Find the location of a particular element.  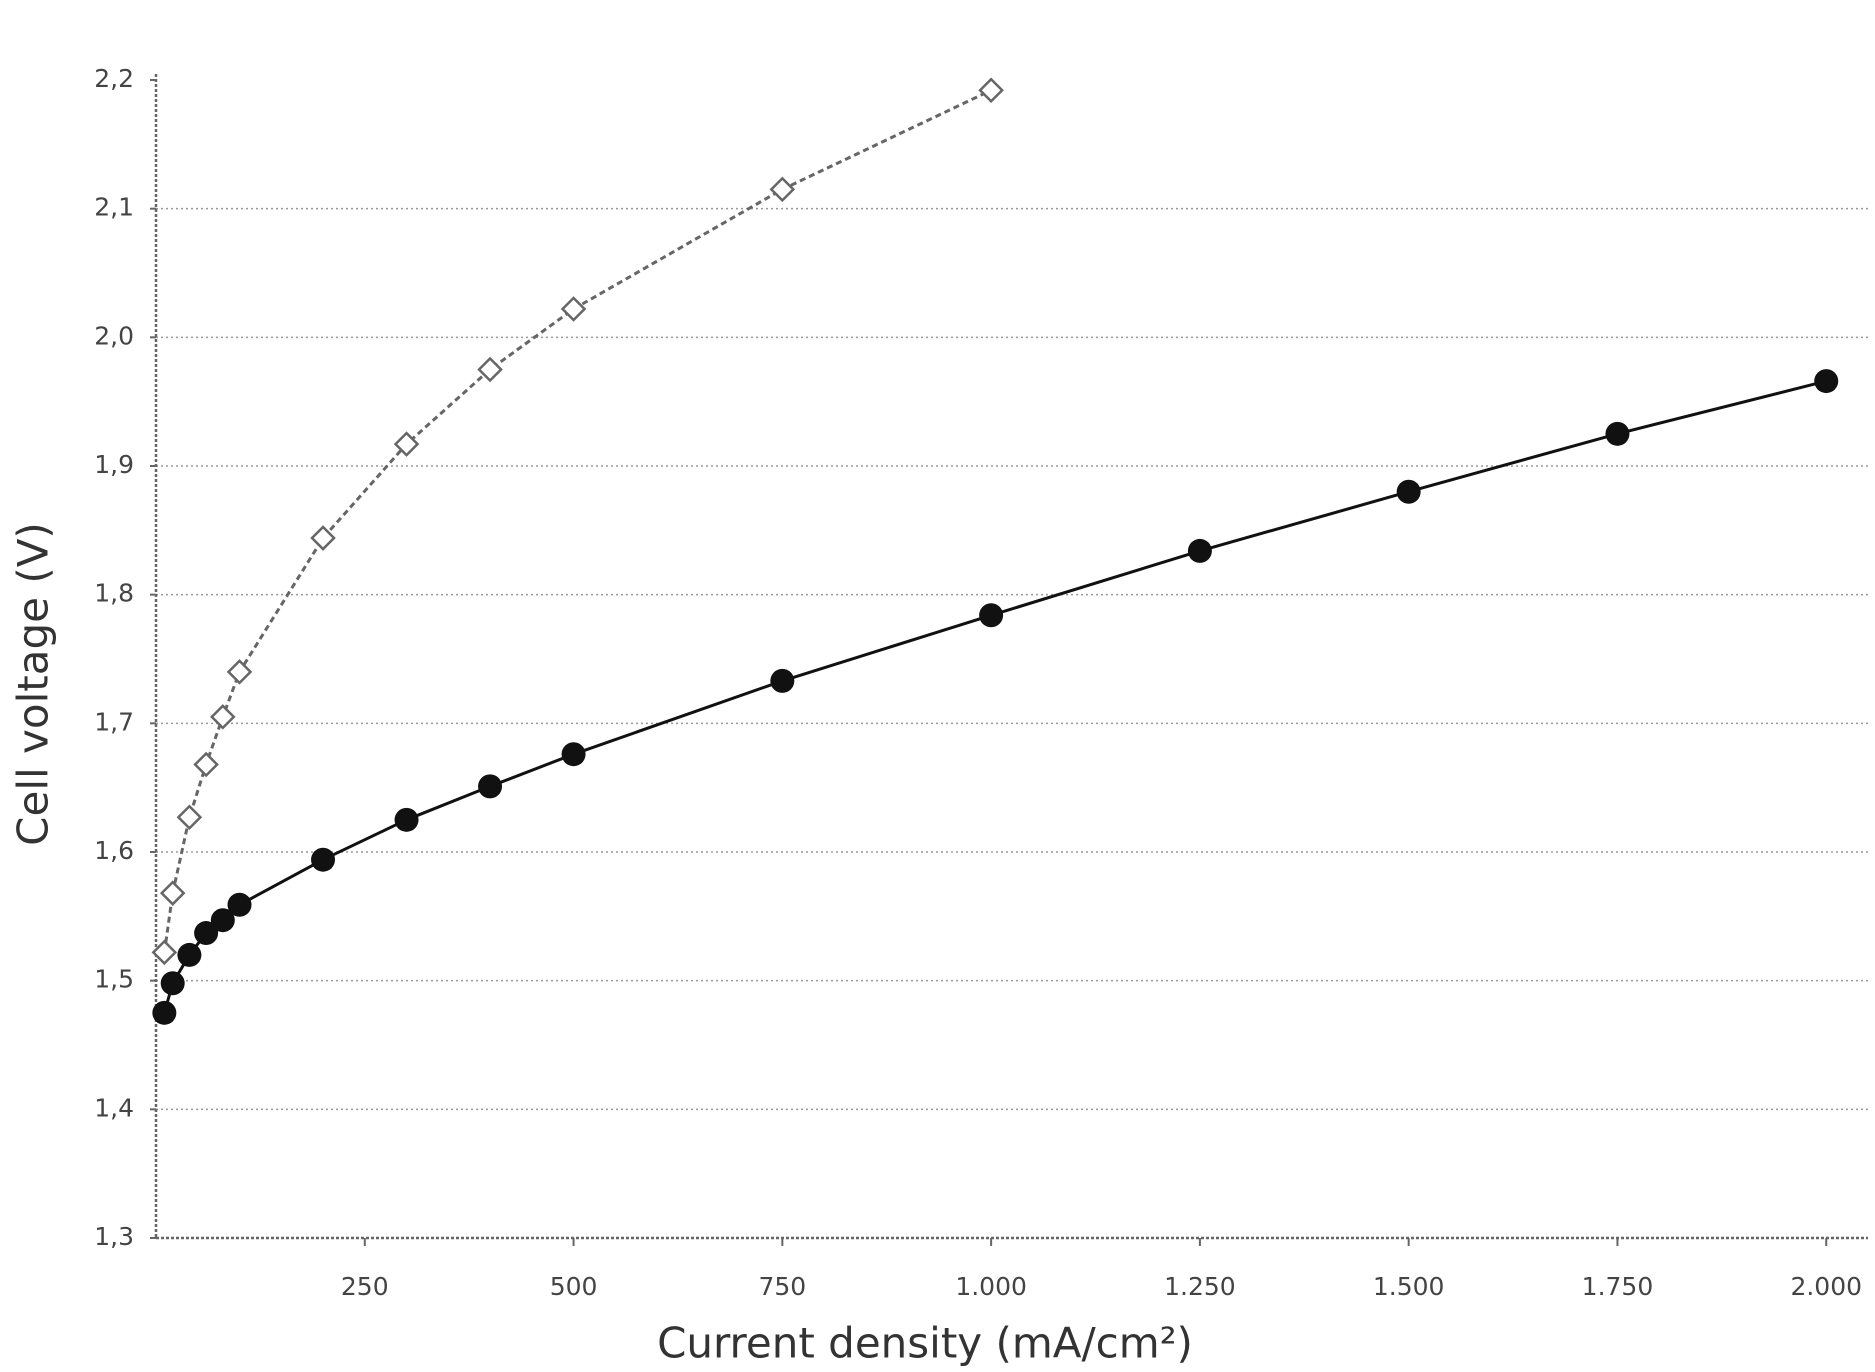

x-axis-title: Current density (mA/cm²) is located at coordinates (925, 1343).